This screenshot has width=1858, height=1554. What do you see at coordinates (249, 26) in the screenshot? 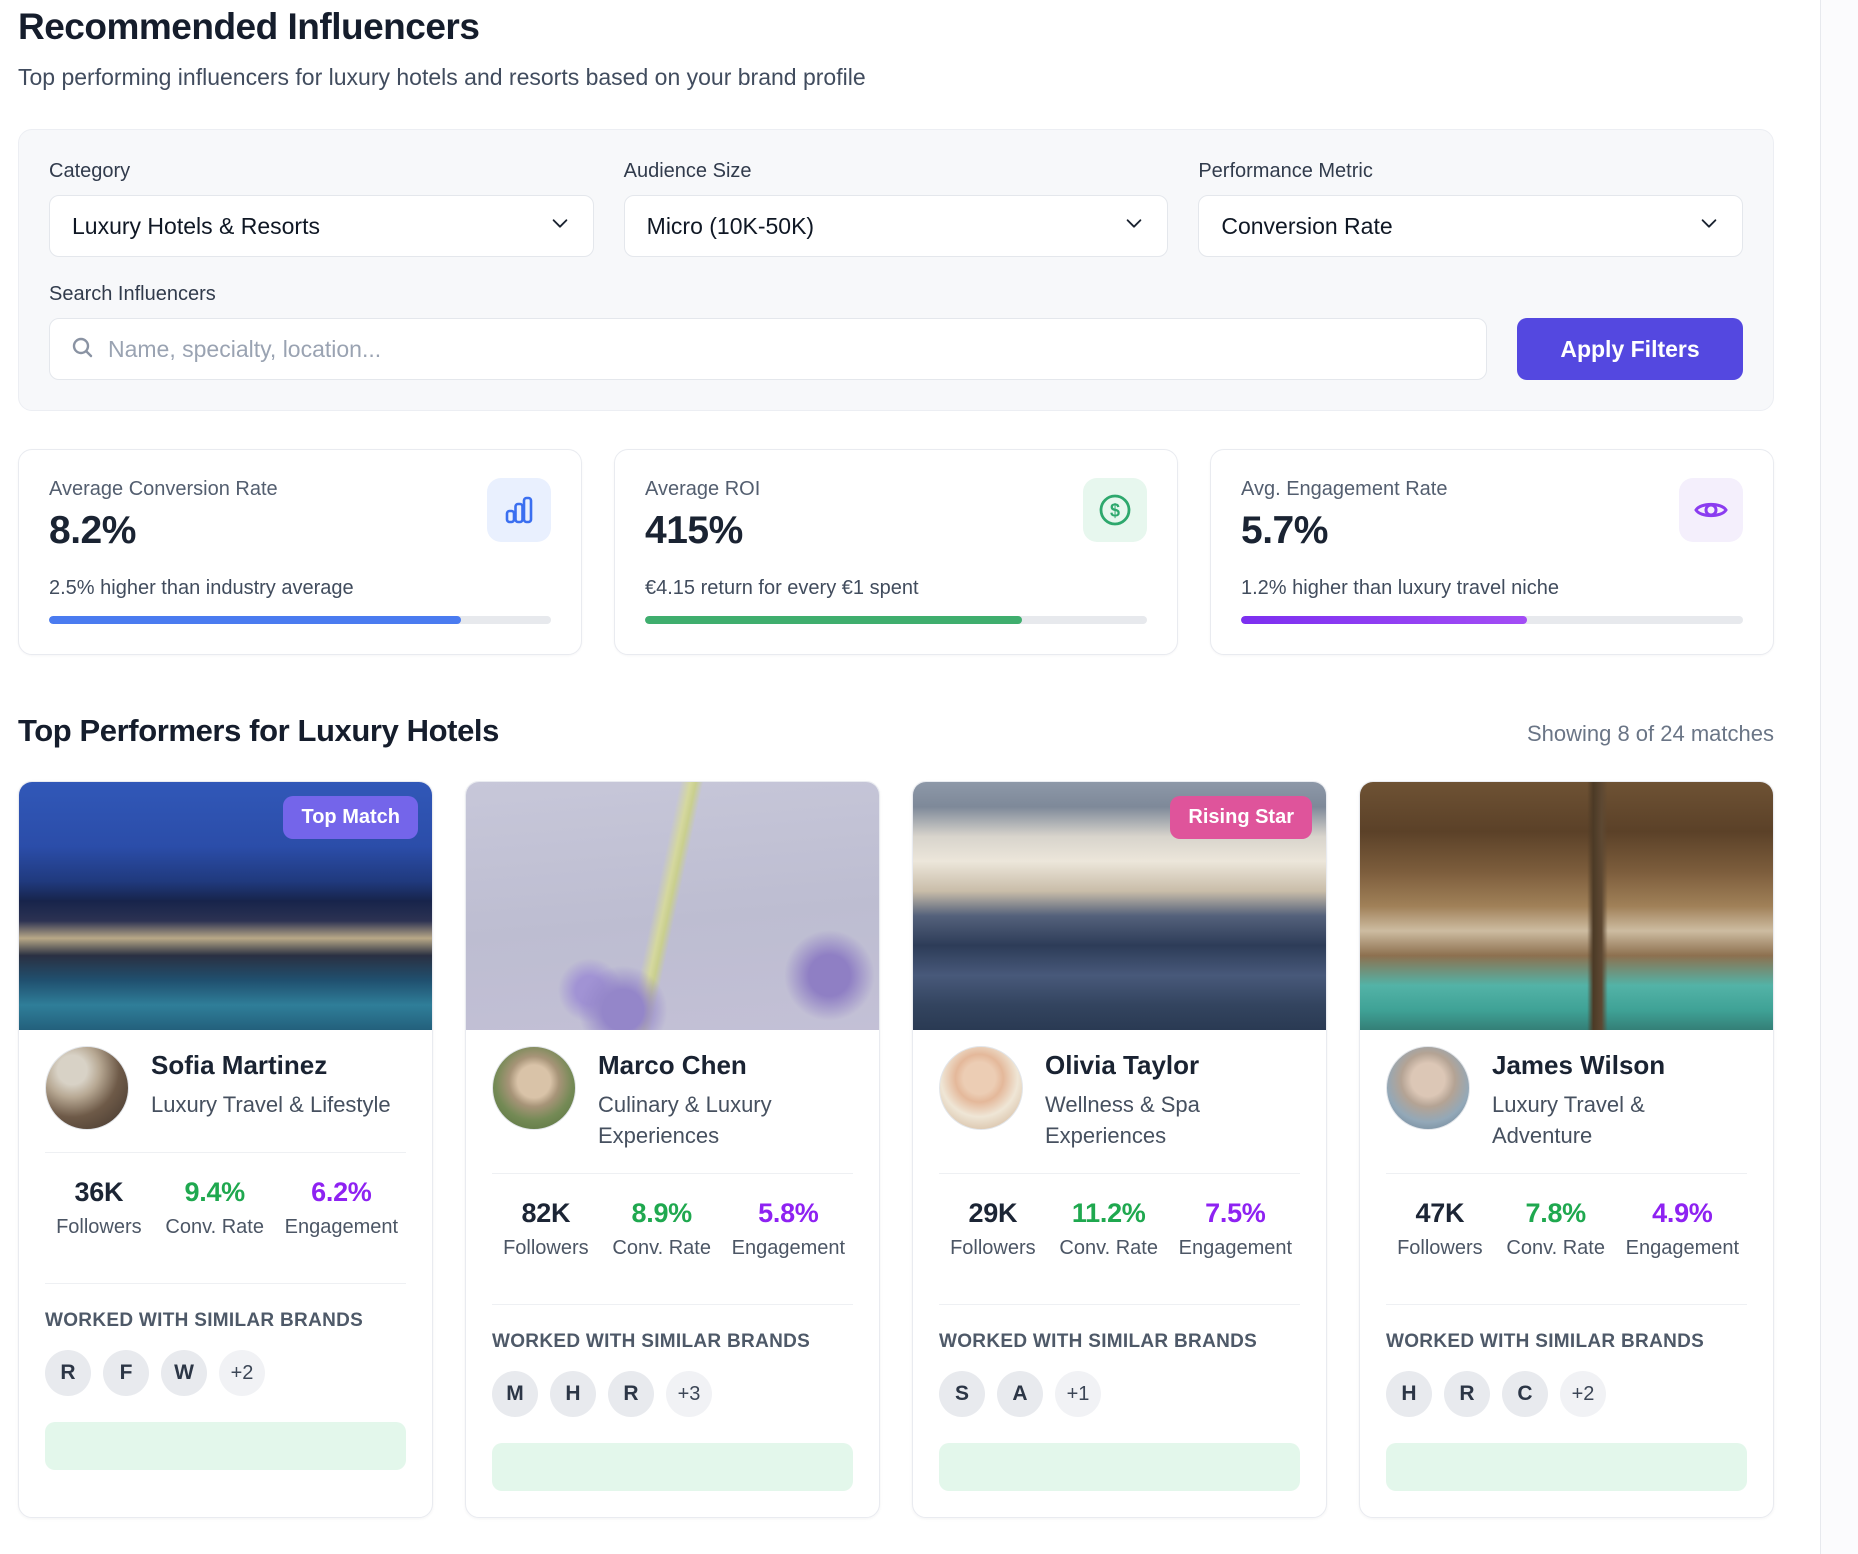
I see `page-title: Recommended Influencers` at bounding box center [249, 26].